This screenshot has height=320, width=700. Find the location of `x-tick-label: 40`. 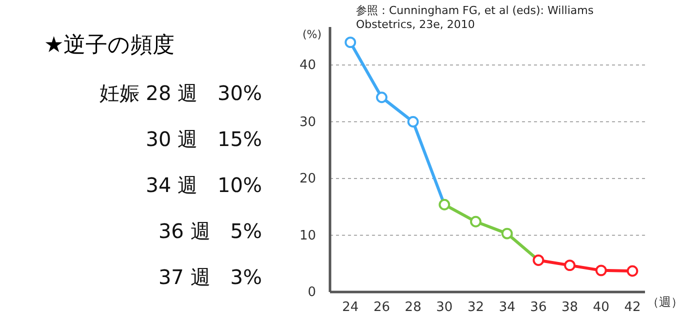

x-tick-label: 40 is located at coordinates (601, 308).